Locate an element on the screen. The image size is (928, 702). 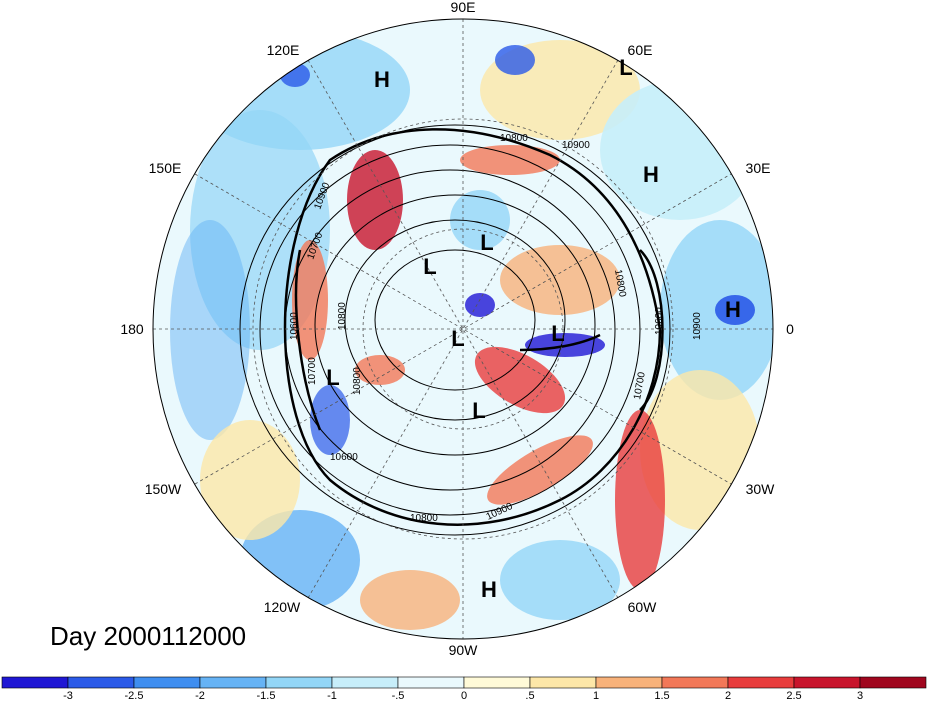
lon-label-150w: 150W is located at coordinates (163, 489).